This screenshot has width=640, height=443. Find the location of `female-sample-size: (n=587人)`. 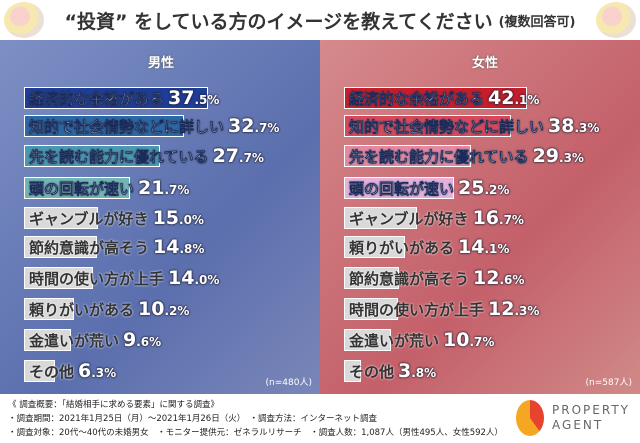

female-sample-size: (n=587人) is located at coordinates (608, 383).